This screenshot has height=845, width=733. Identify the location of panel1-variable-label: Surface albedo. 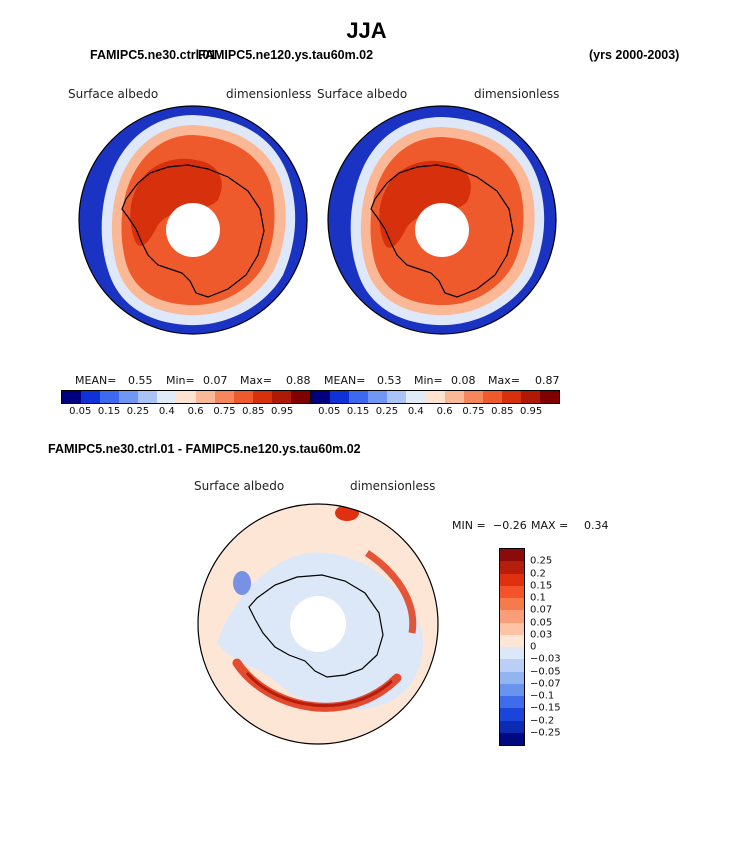
(113, 94).